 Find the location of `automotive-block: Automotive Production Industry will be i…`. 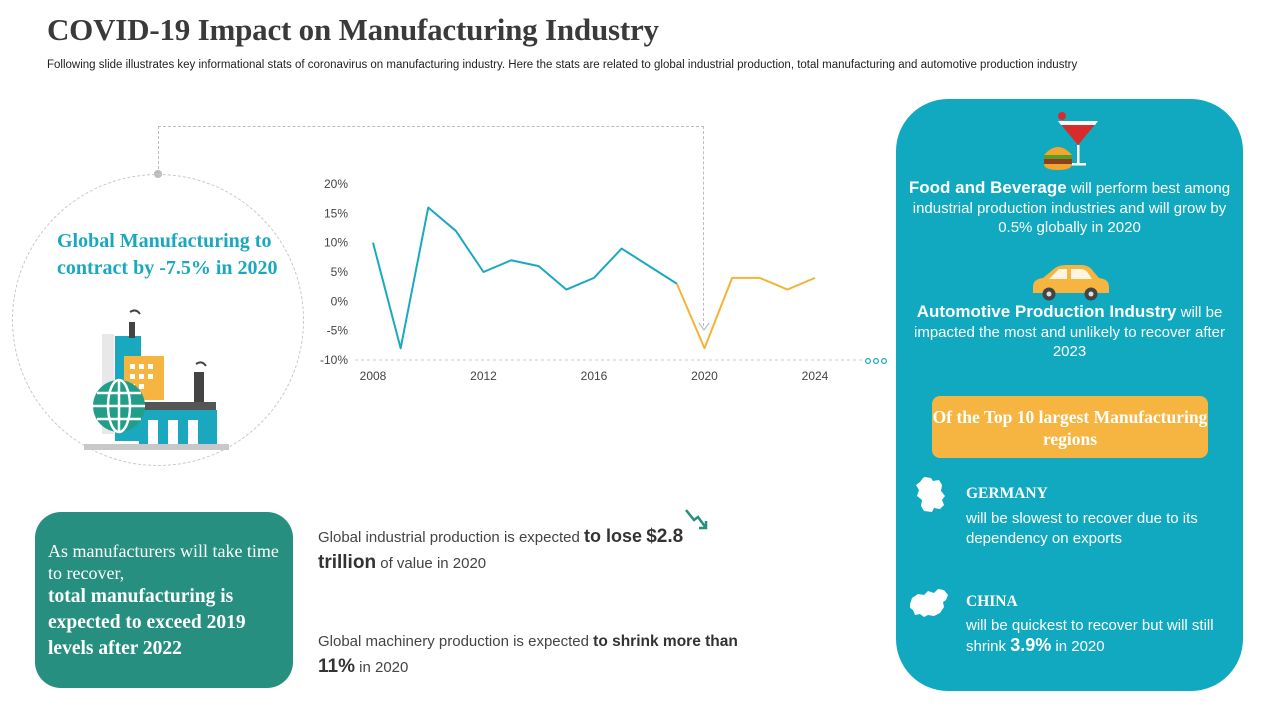

automotive-block: Automotive Production Industry will be i… is located at coordinates (1069, 332).